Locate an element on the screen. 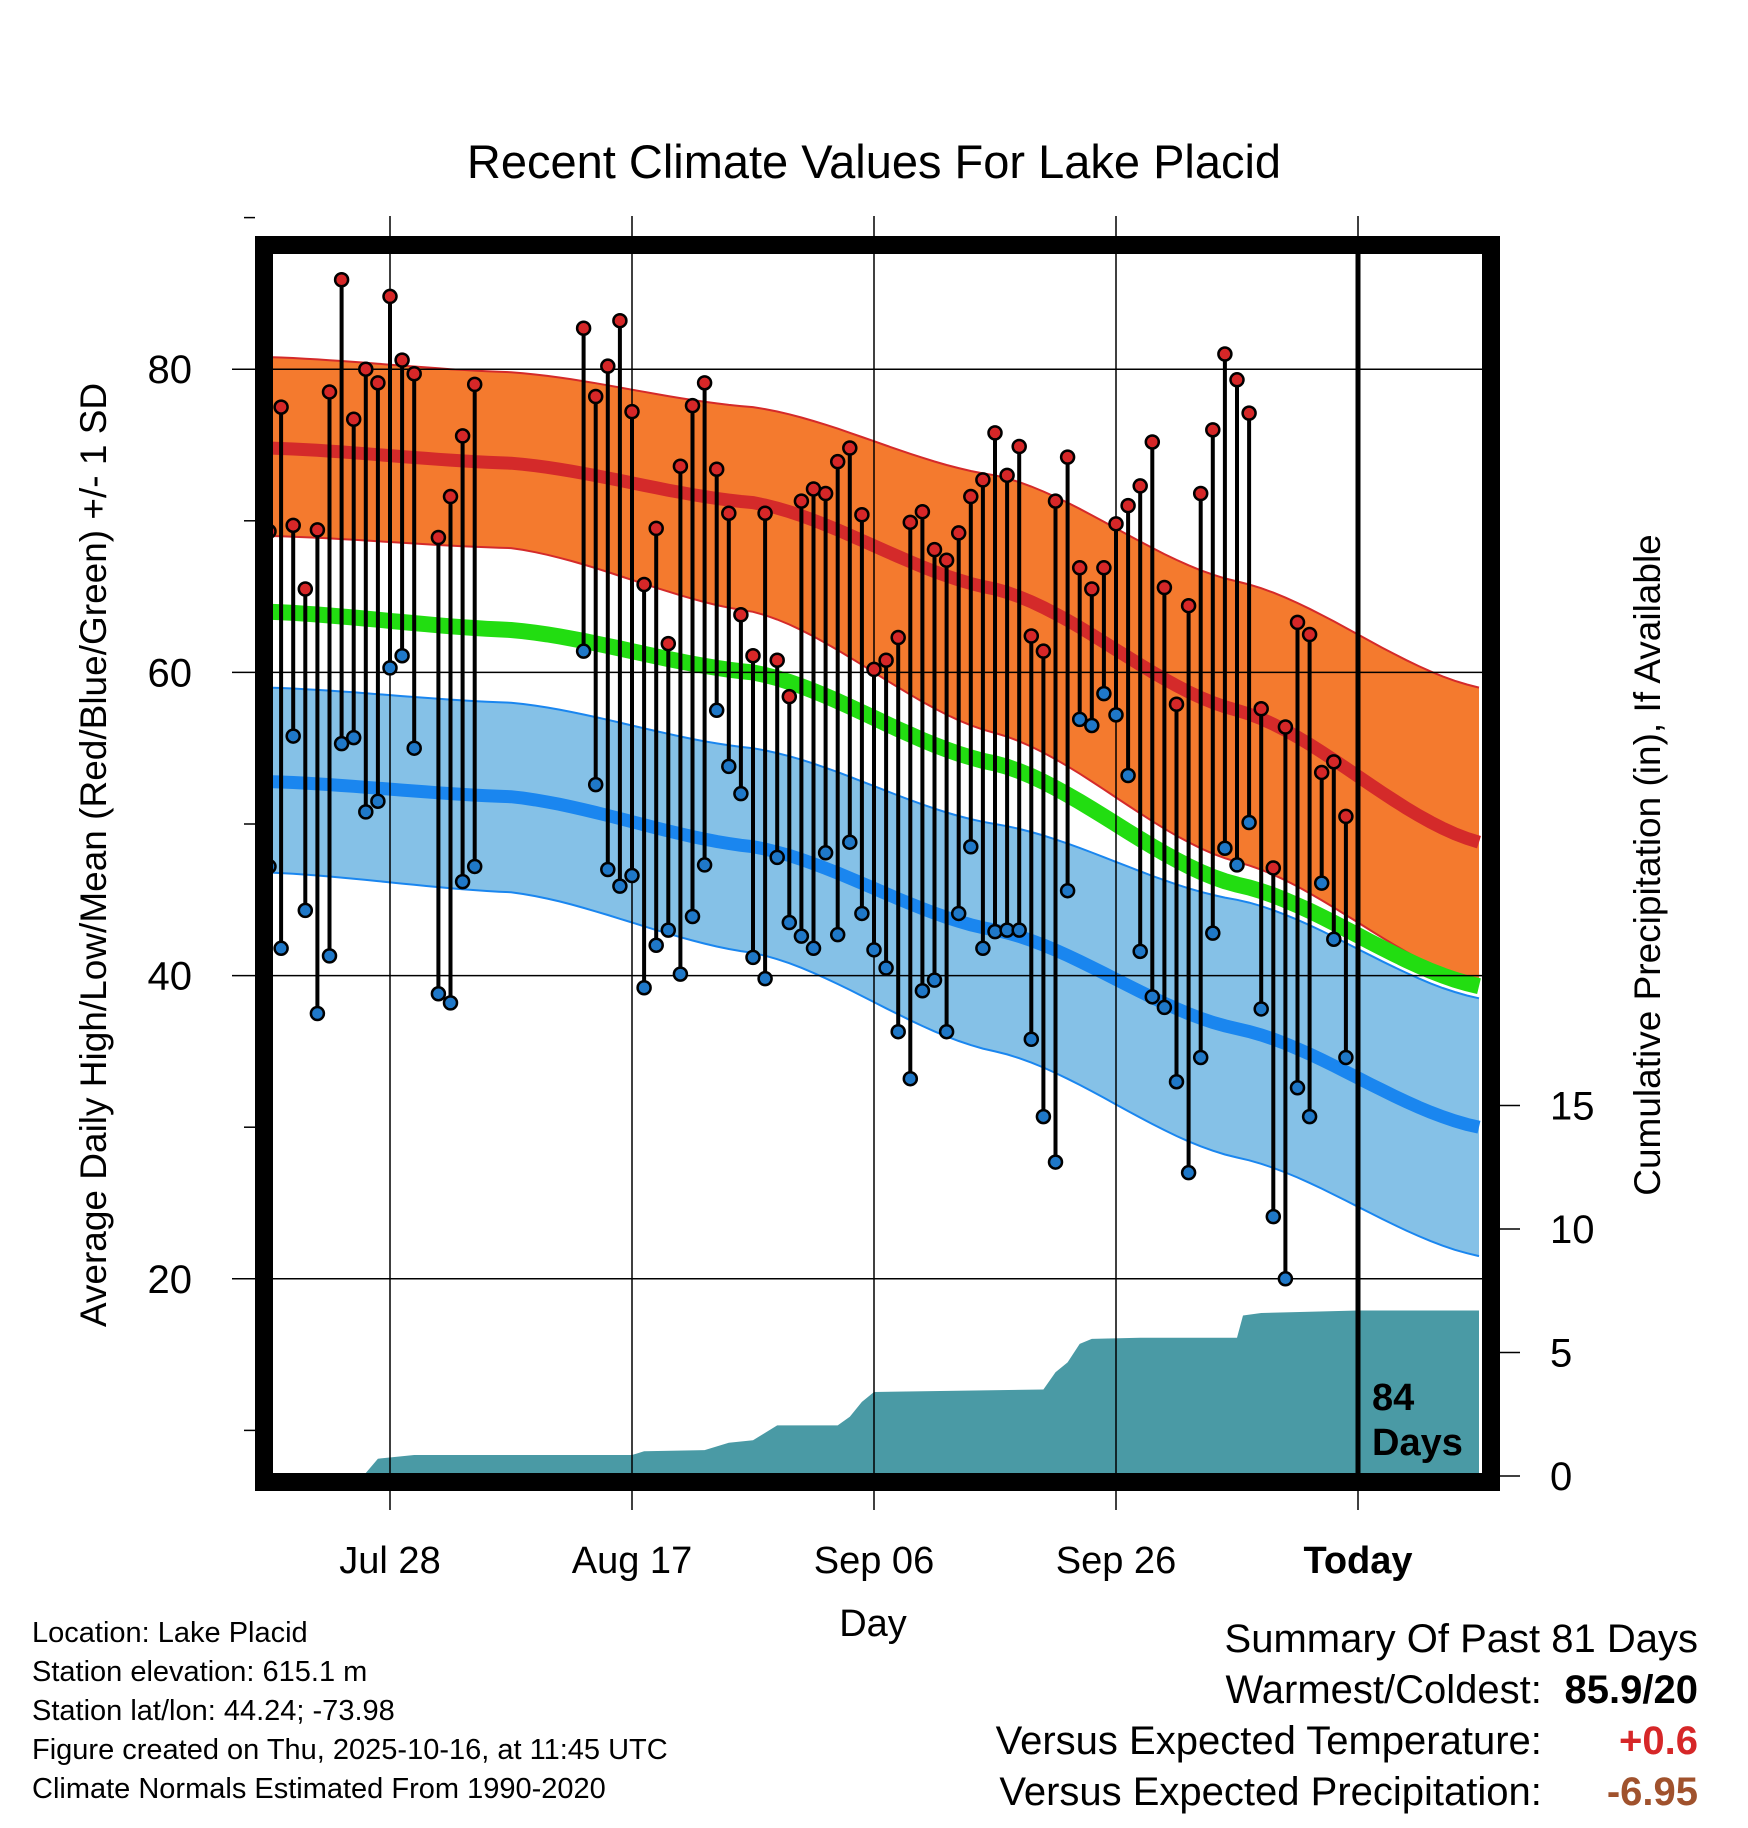 The width and height of the screenshot is (1748, 1828). precip-label: Versus Expected Precipitation: is located at coordinates (1270, 1792).